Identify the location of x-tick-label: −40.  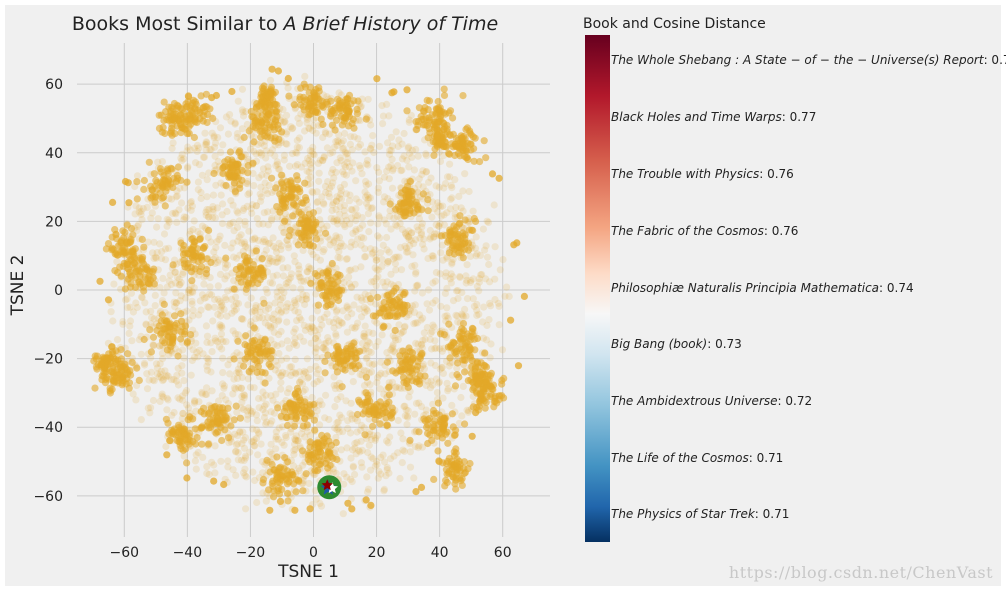
(188, 553).